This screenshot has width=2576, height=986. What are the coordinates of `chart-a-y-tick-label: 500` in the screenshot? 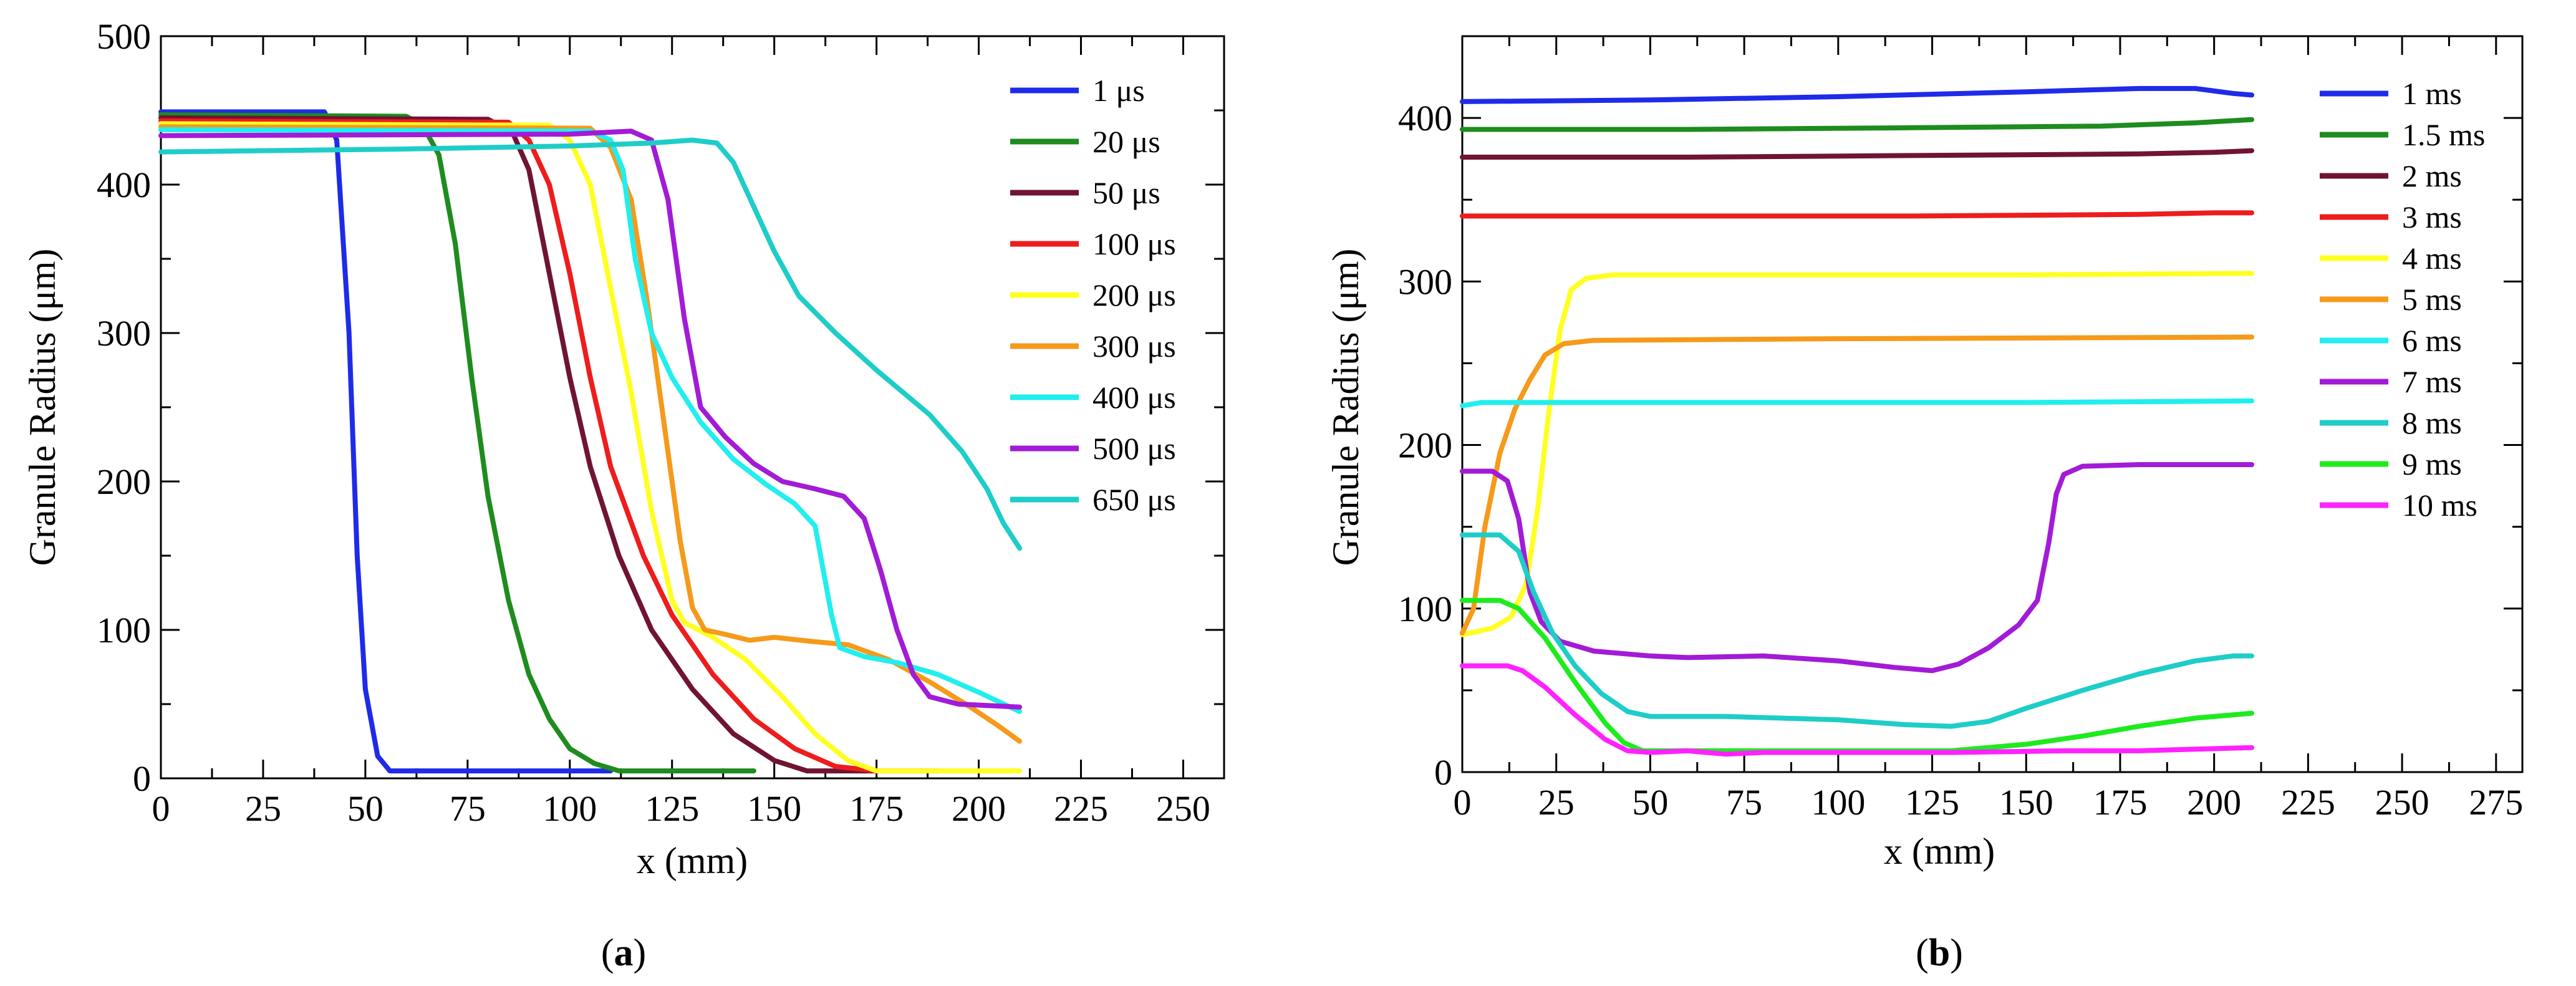 It's located at (124, 36).